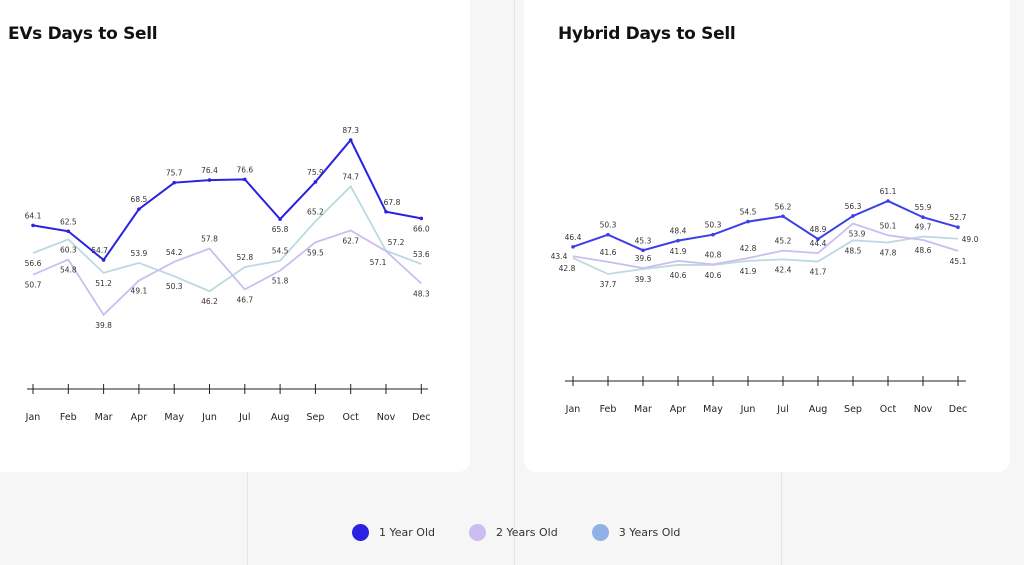  Describe the element at coordinates (360, 532) in the screenshot. I see `legend-swatch` at that location.